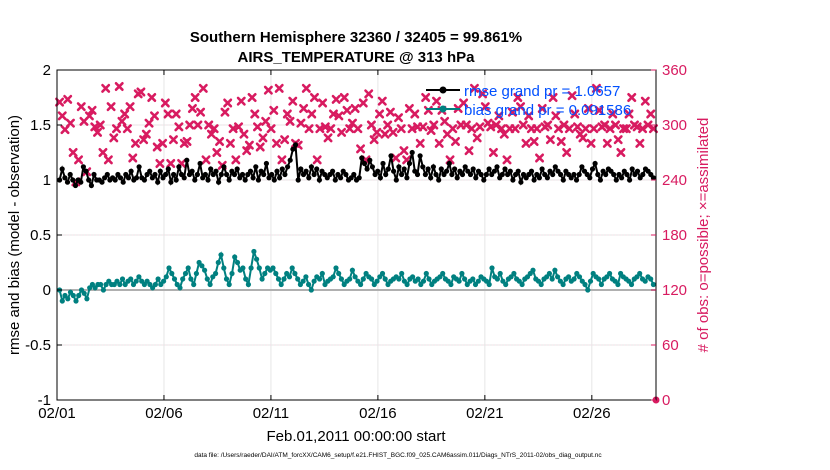 The height and width of the screenshot is (470, 830). Describe the element at coordinates (674, 70) in the screenshot. I see `y-right-tick-label-6: 360` at that location.